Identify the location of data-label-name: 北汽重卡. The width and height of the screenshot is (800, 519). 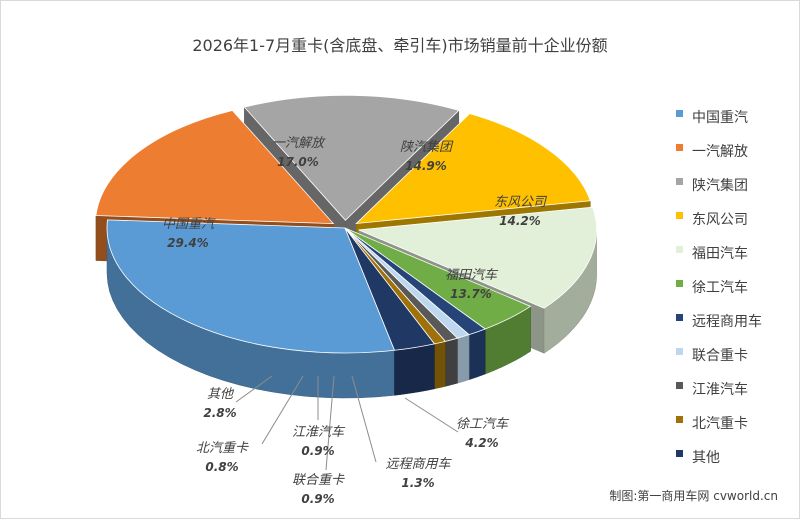
(222, 448).